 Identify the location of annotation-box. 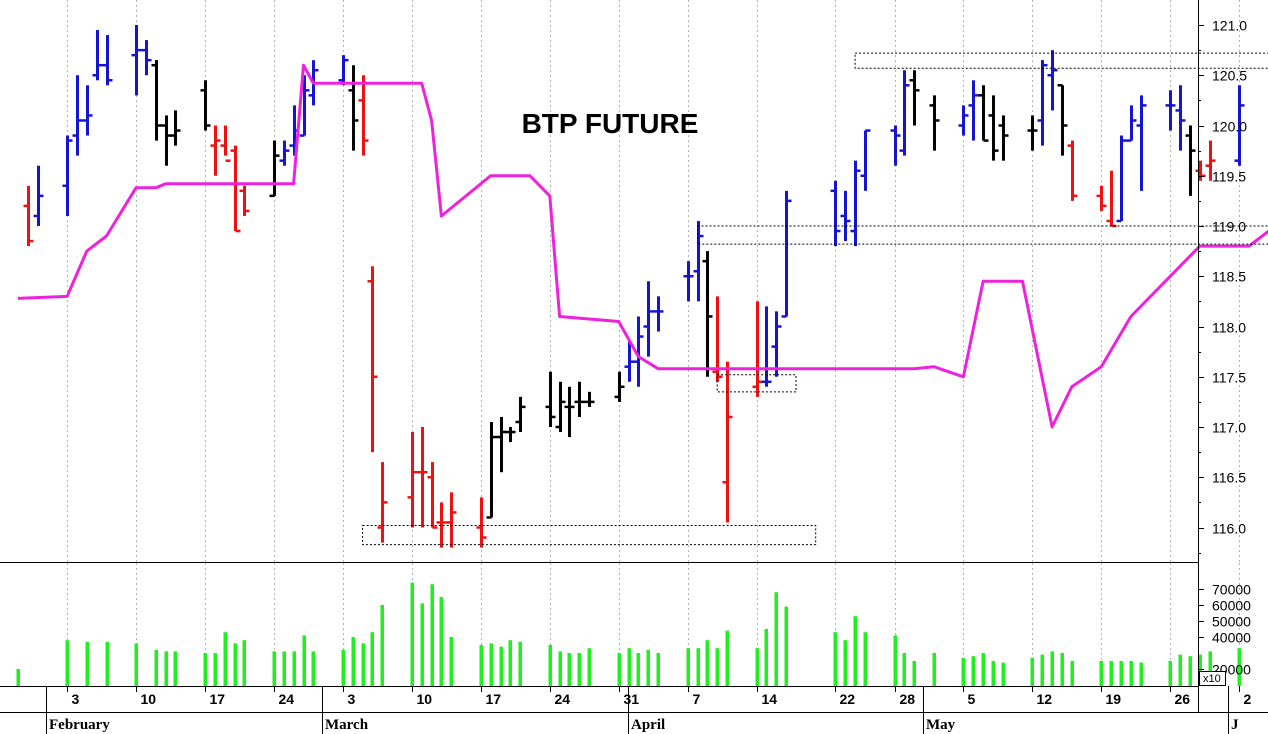
(982, 235).